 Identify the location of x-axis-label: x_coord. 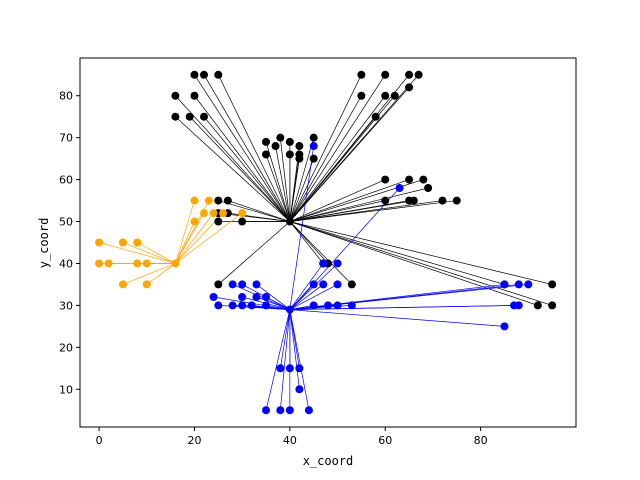
(328, 461).